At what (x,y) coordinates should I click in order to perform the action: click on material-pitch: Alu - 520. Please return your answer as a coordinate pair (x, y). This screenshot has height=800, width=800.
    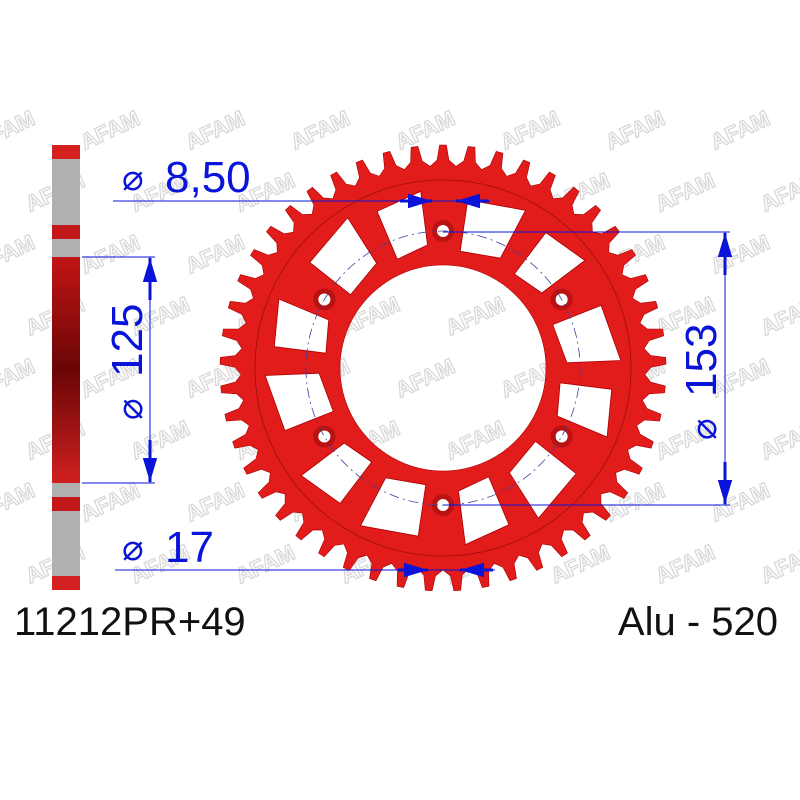
    Looking at the image, I should click on (697, 622).